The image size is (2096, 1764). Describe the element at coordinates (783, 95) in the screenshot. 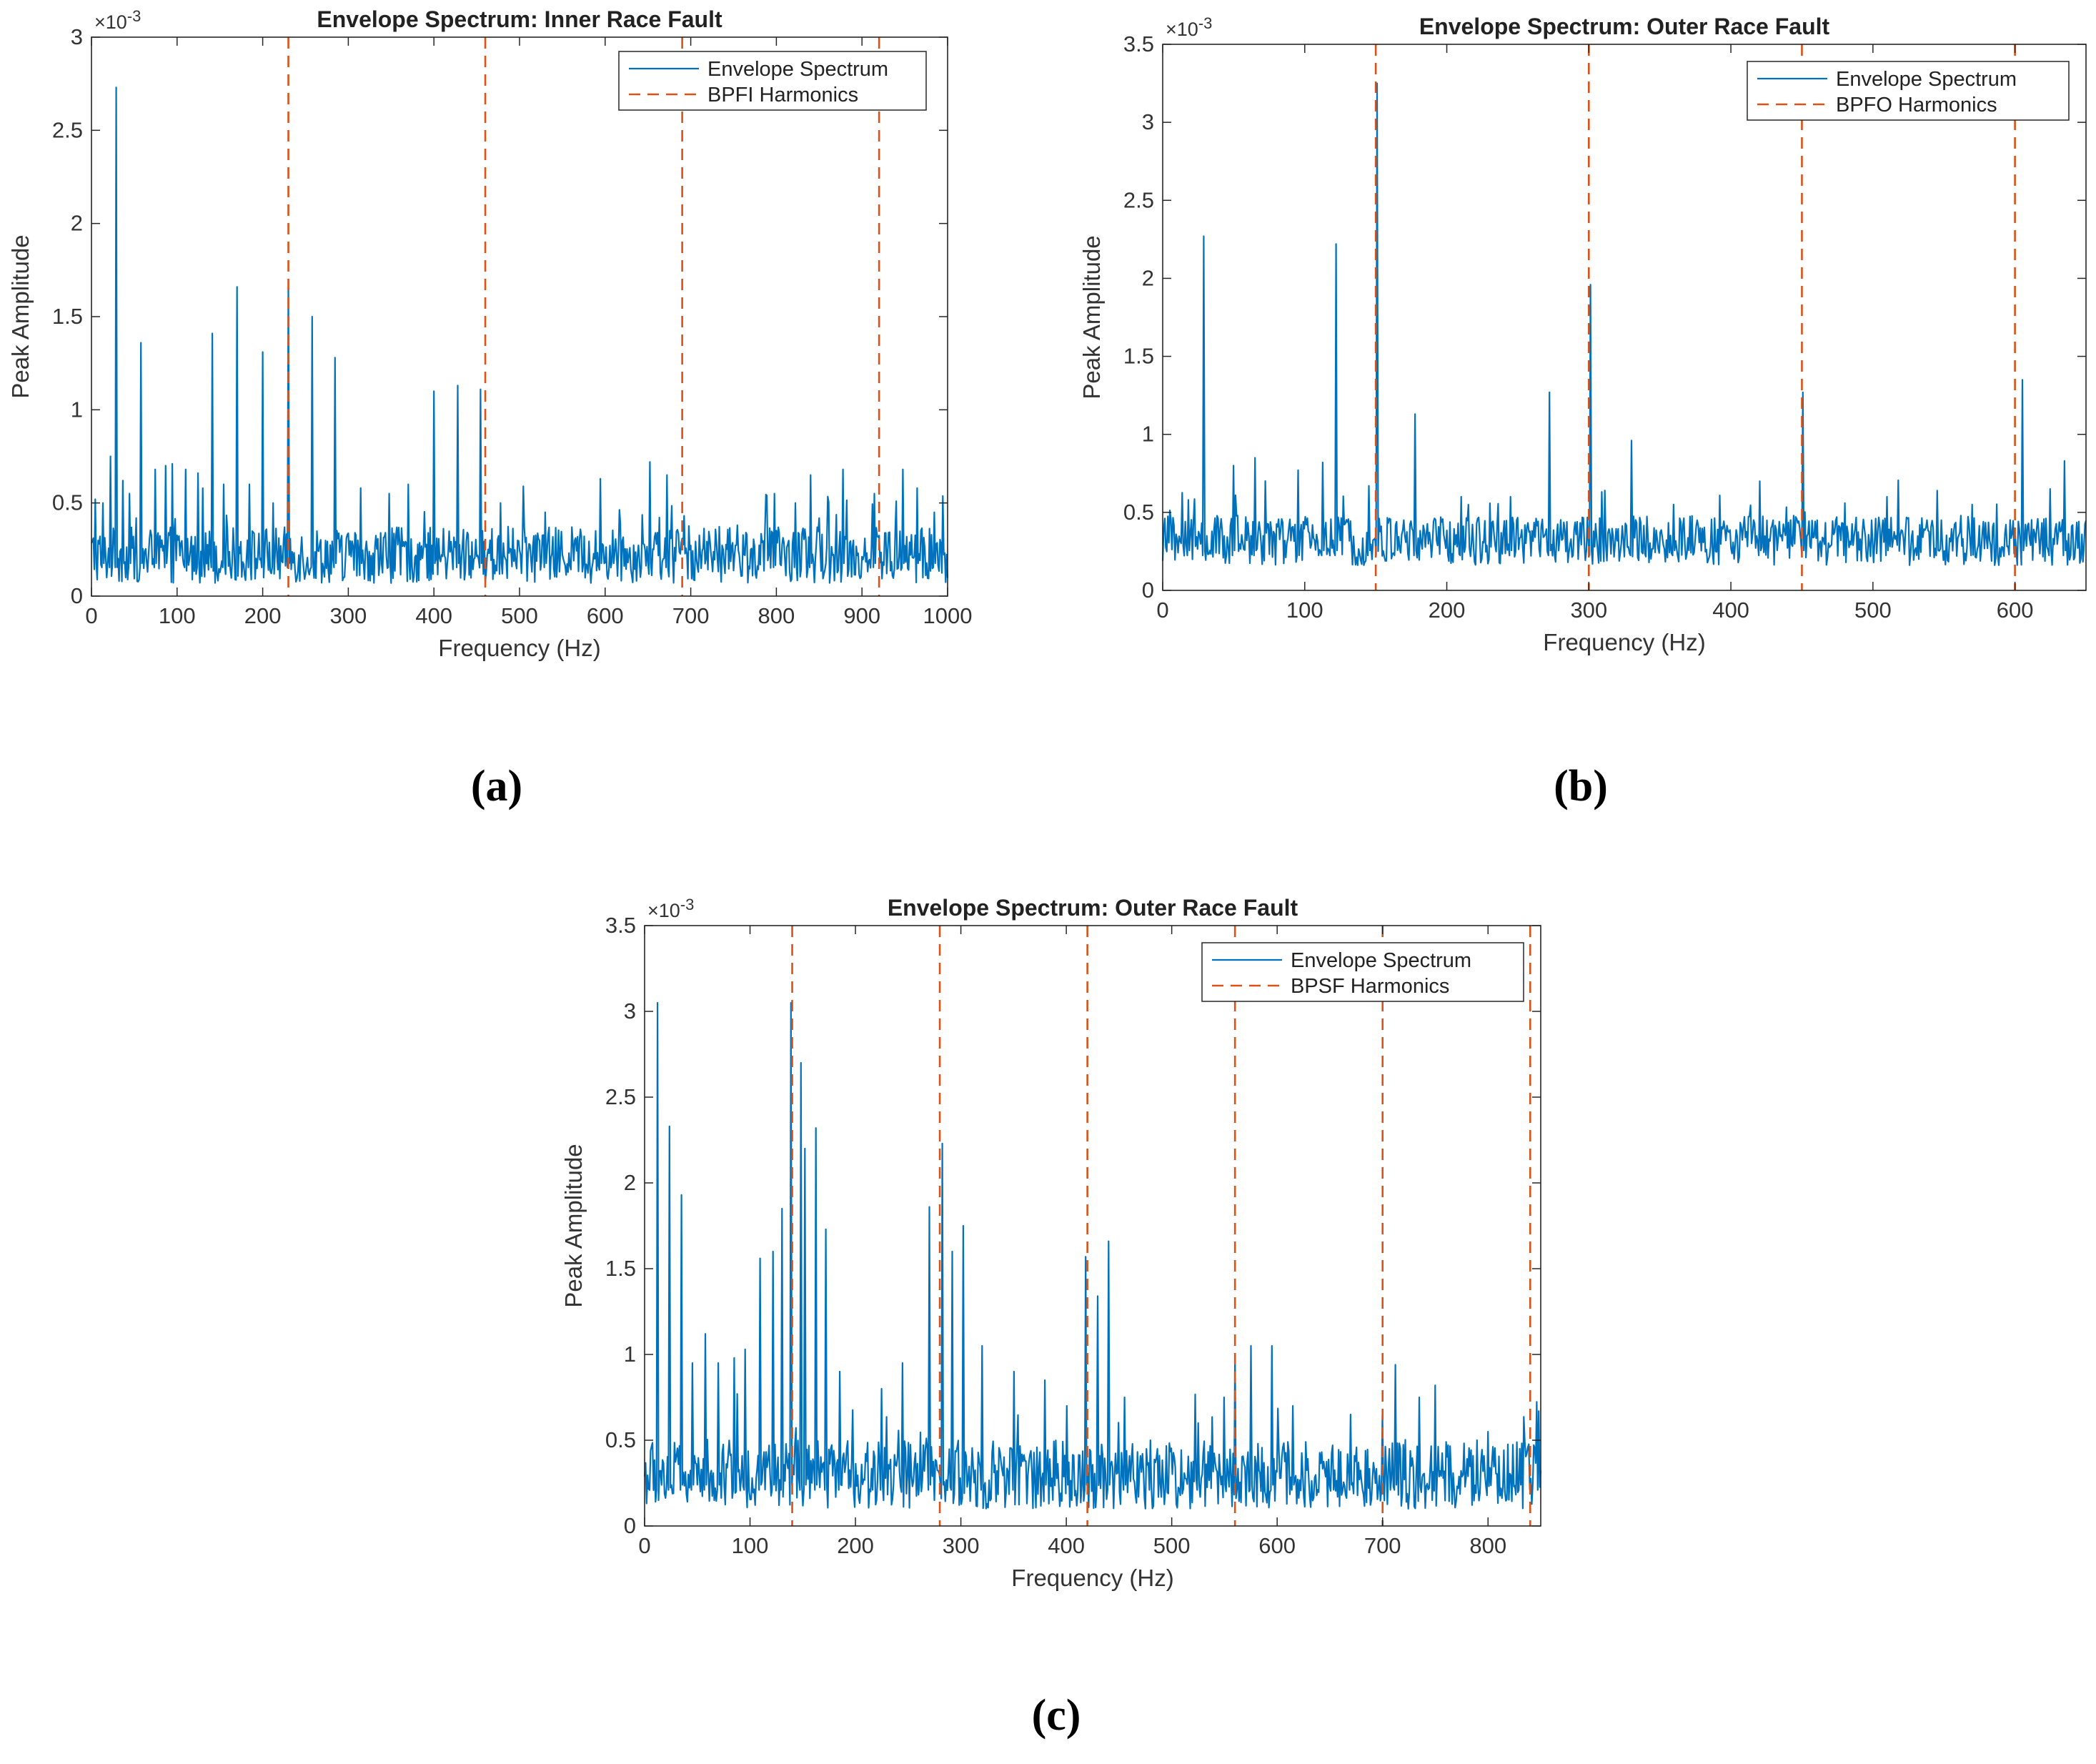

I see `legend-label-harmonics: BPFI Harmonics` at that location.